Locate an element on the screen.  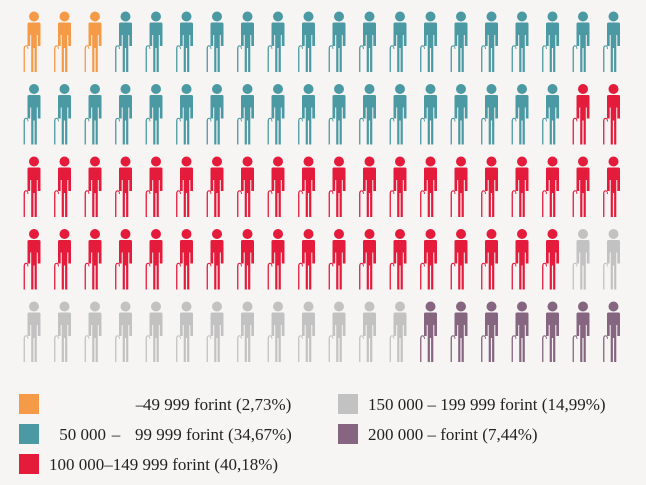
legend-dash-3: – is located at coordinates (108, 464).